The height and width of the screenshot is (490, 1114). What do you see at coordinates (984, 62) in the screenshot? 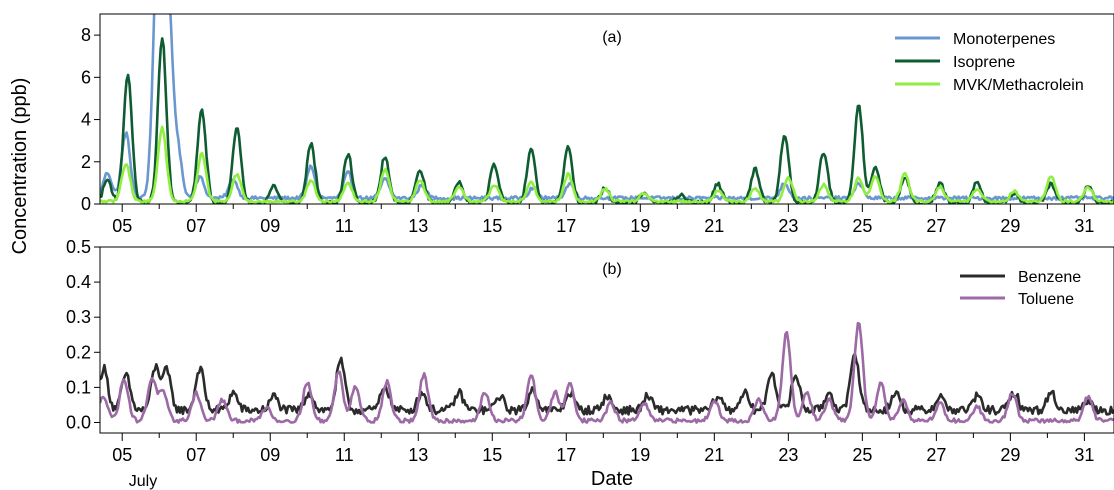
I see `legend-label: Isoprene` at bounding box center [984, 62].